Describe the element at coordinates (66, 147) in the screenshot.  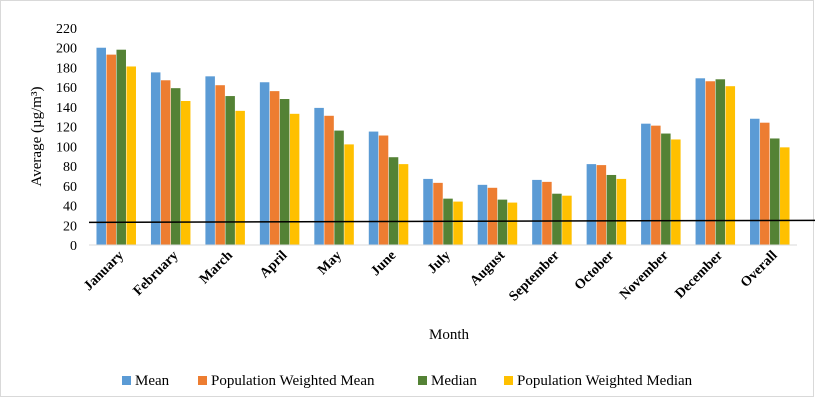
I see `y-tick-label: 100` at that location.